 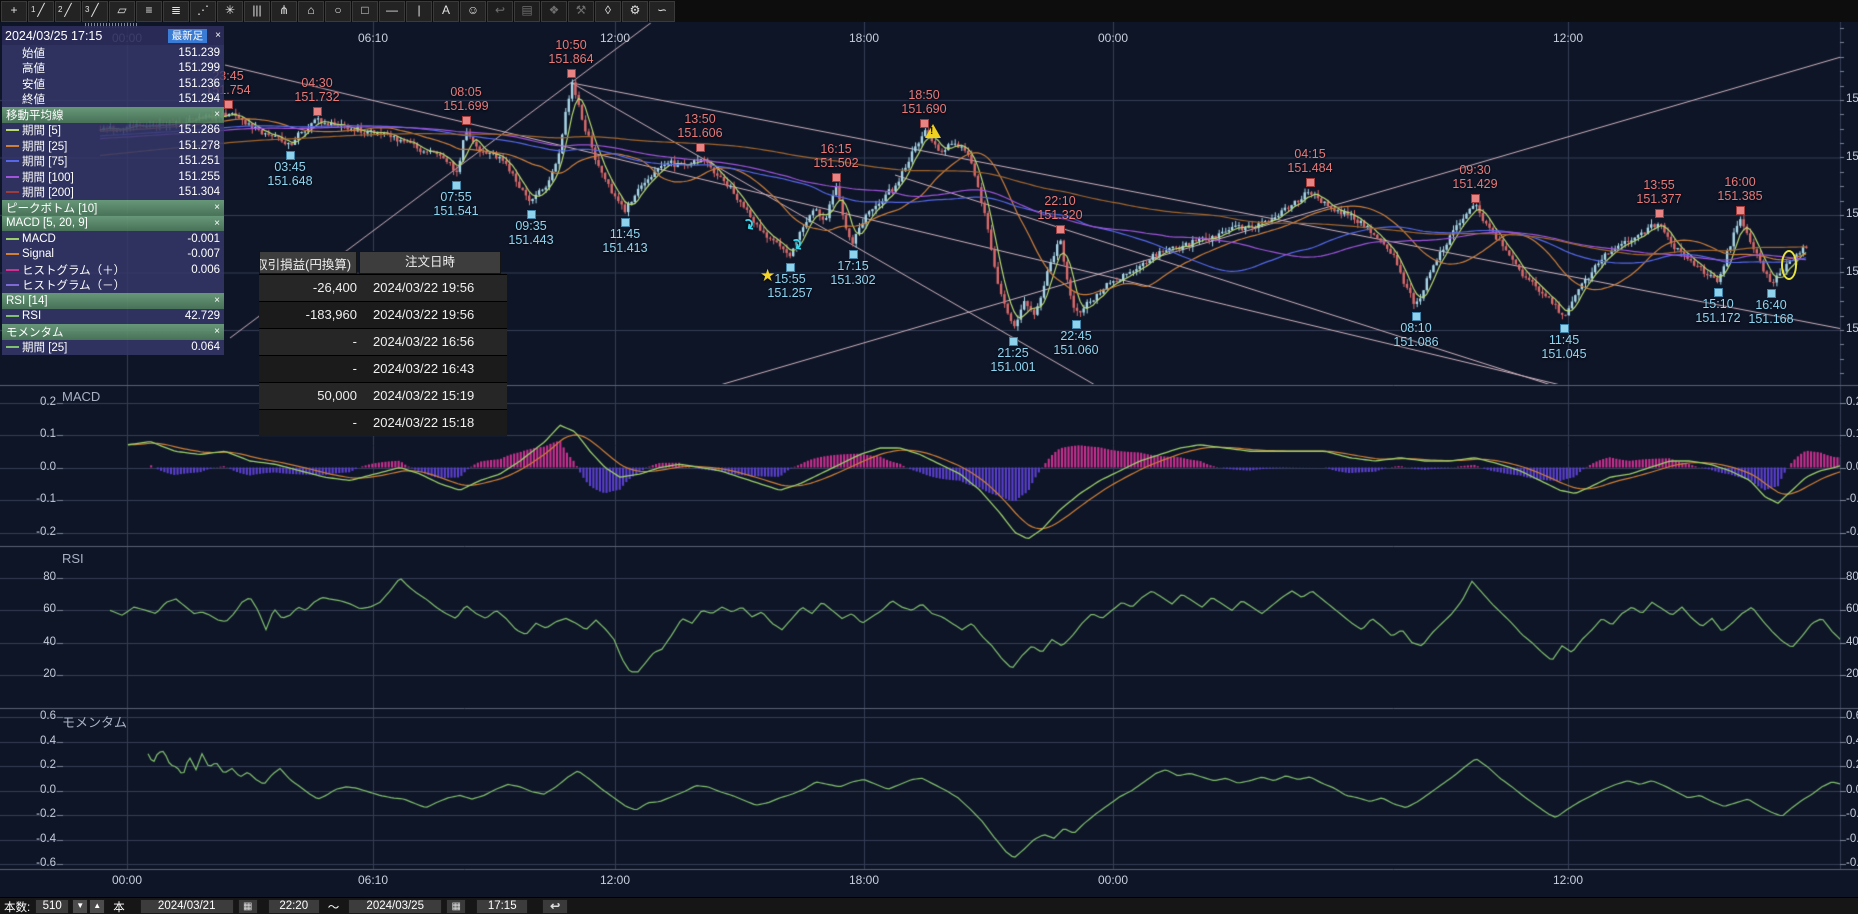 What do you see at coordinates (419, 11) in the screenshot?
I see `vertical-line-button: |` at bounding box center [419, 11].